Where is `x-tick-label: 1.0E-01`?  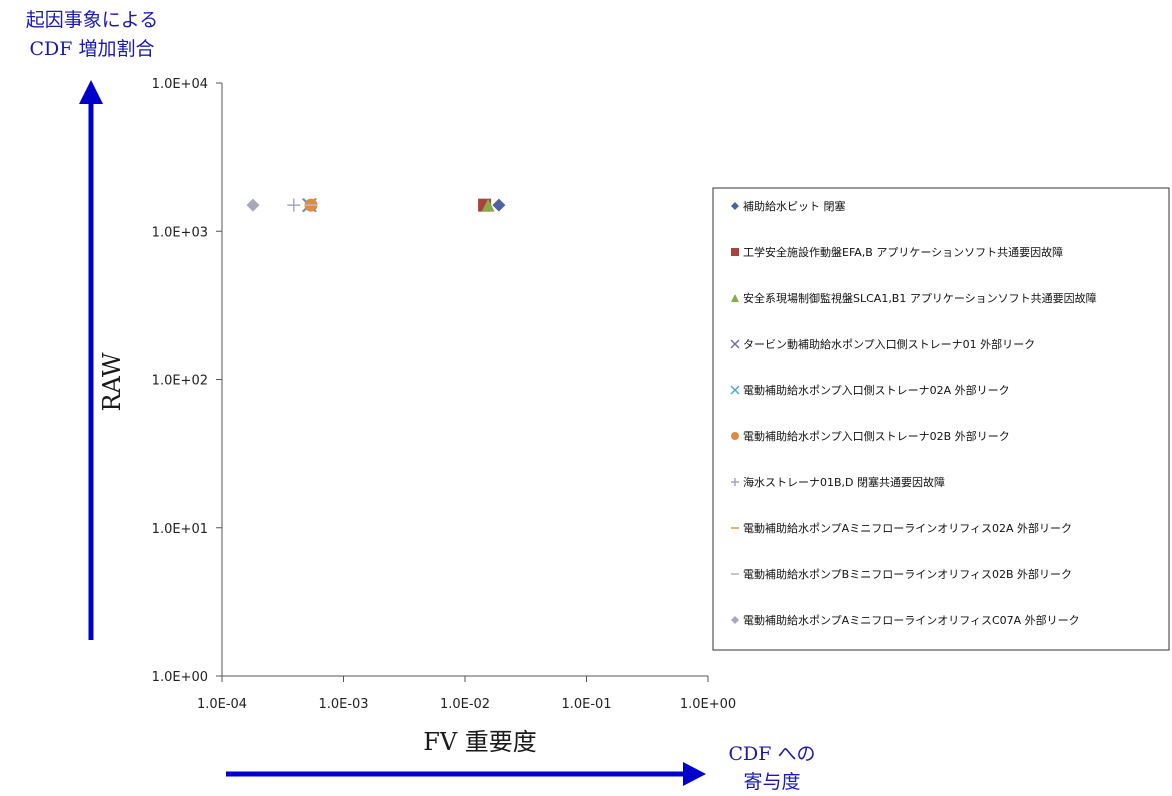
x-tick-label: 1.0E-01 is located at coordinates (586, 704).